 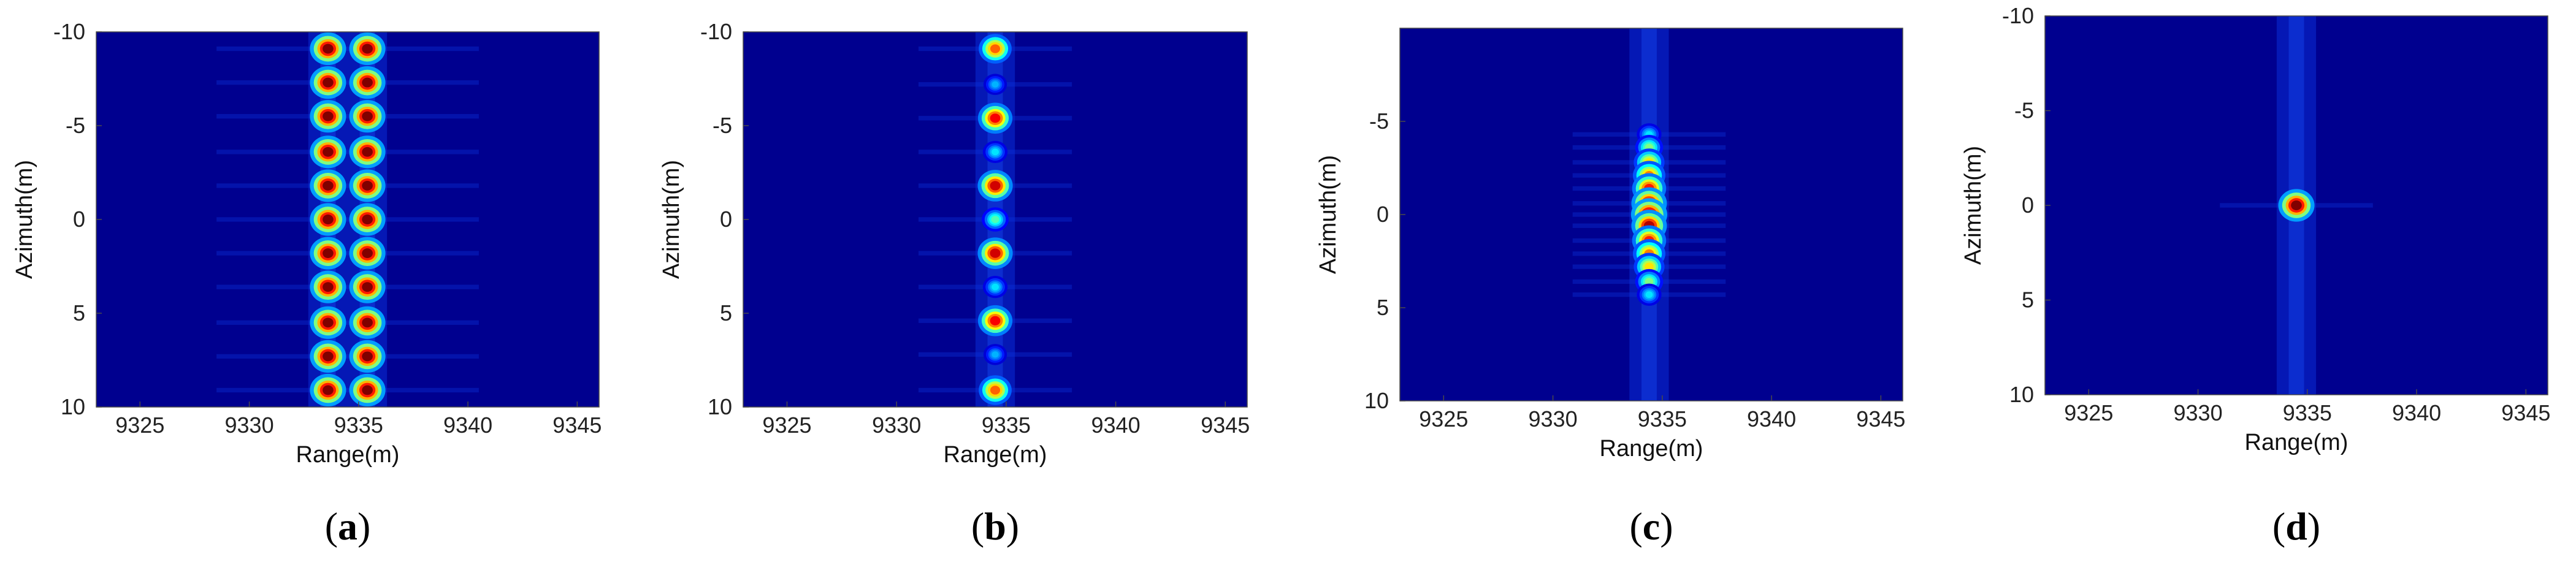 I want to click on caption-letter: c, so click(x=1651, y=526).